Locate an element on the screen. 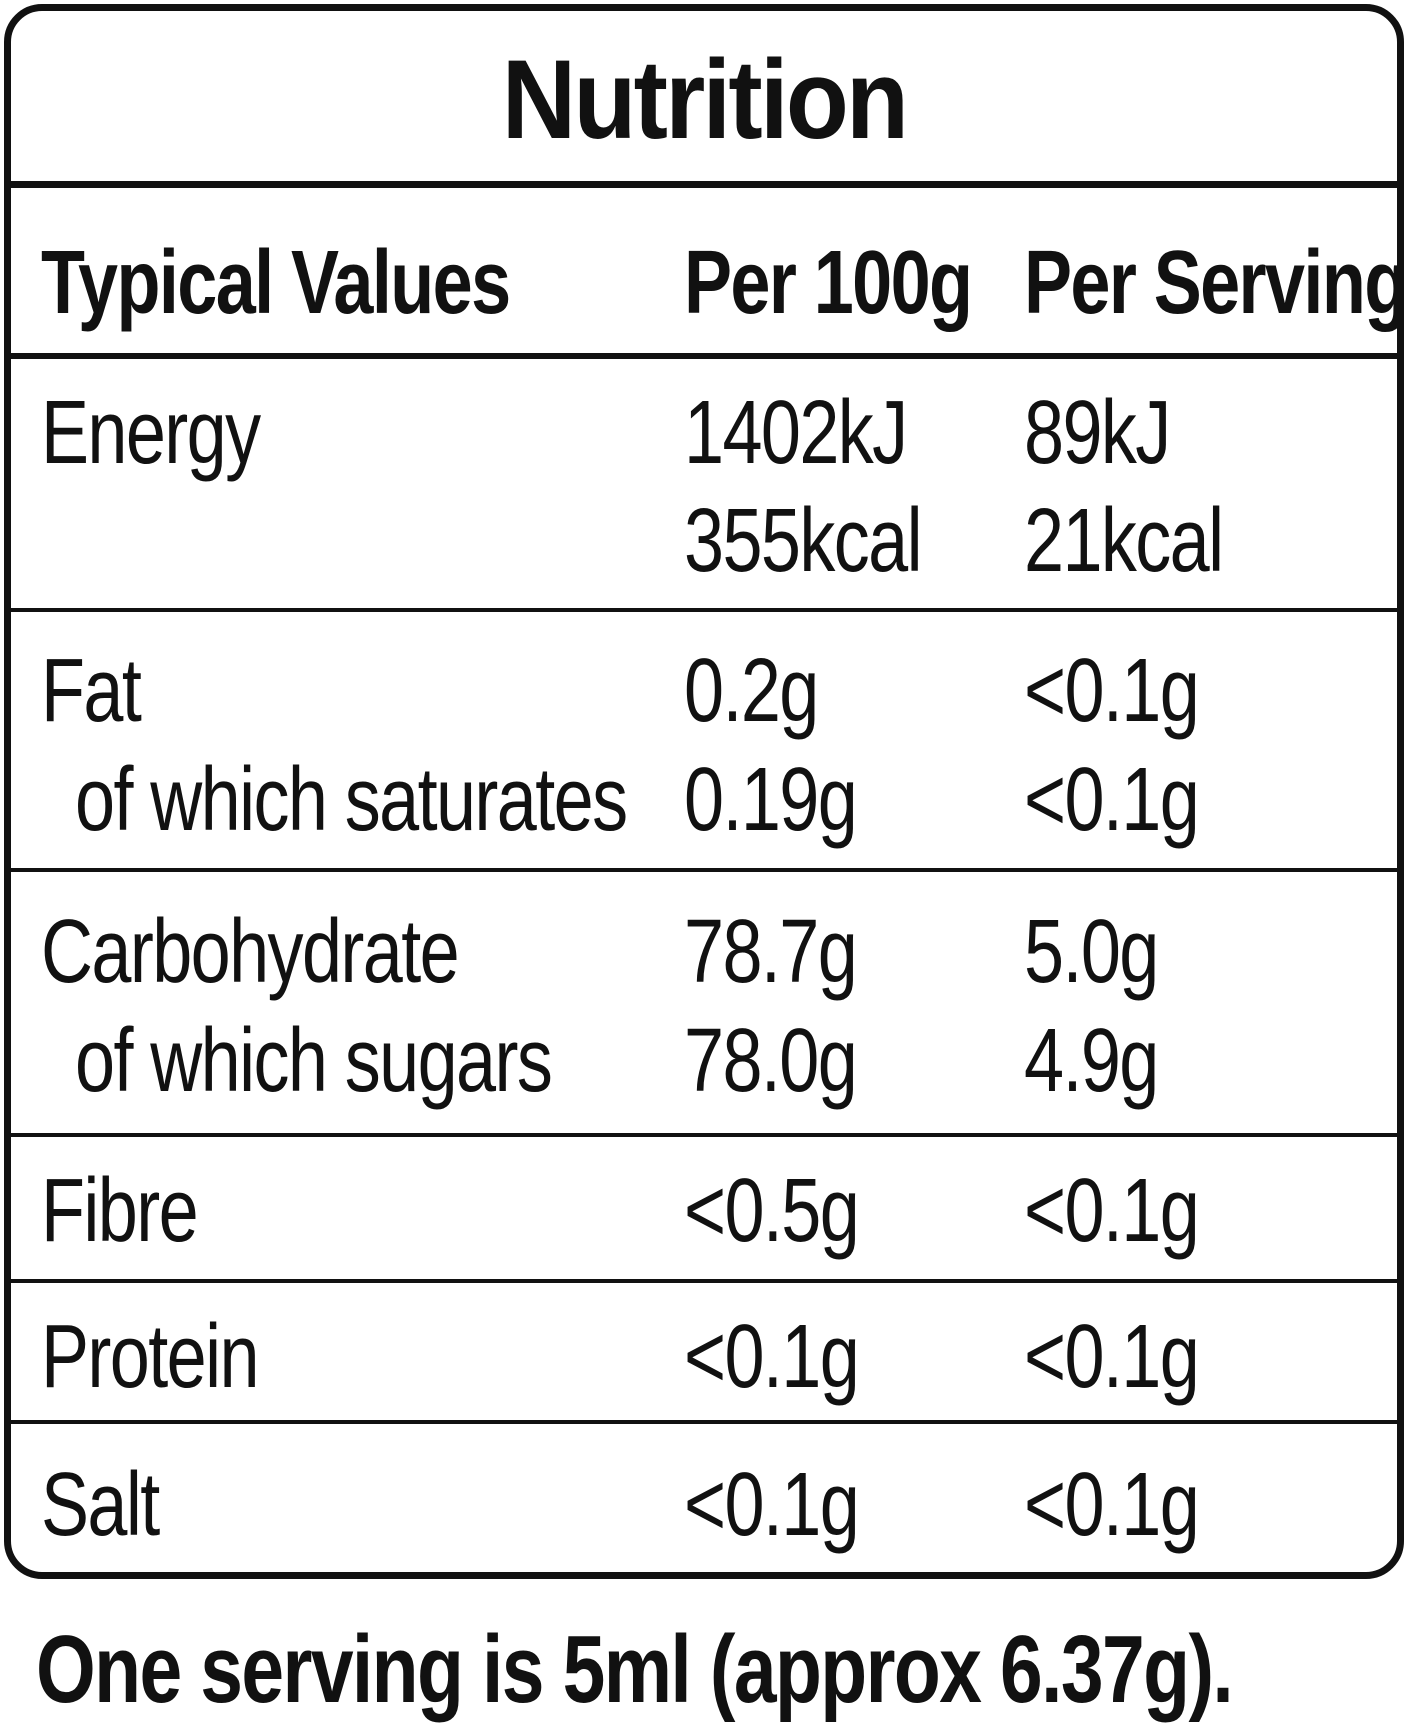 Image resolution: width=1417 pixels, height=1727 pixels. energy-kcal-per-serving: 21kcal is located at coordinates (1124, 541).